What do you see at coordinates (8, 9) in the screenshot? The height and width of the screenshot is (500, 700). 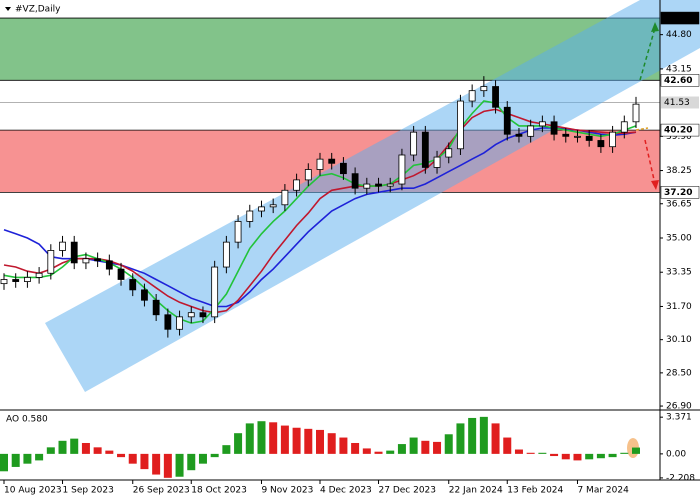 I see `menu-icon` at bounding box center [8, 9].